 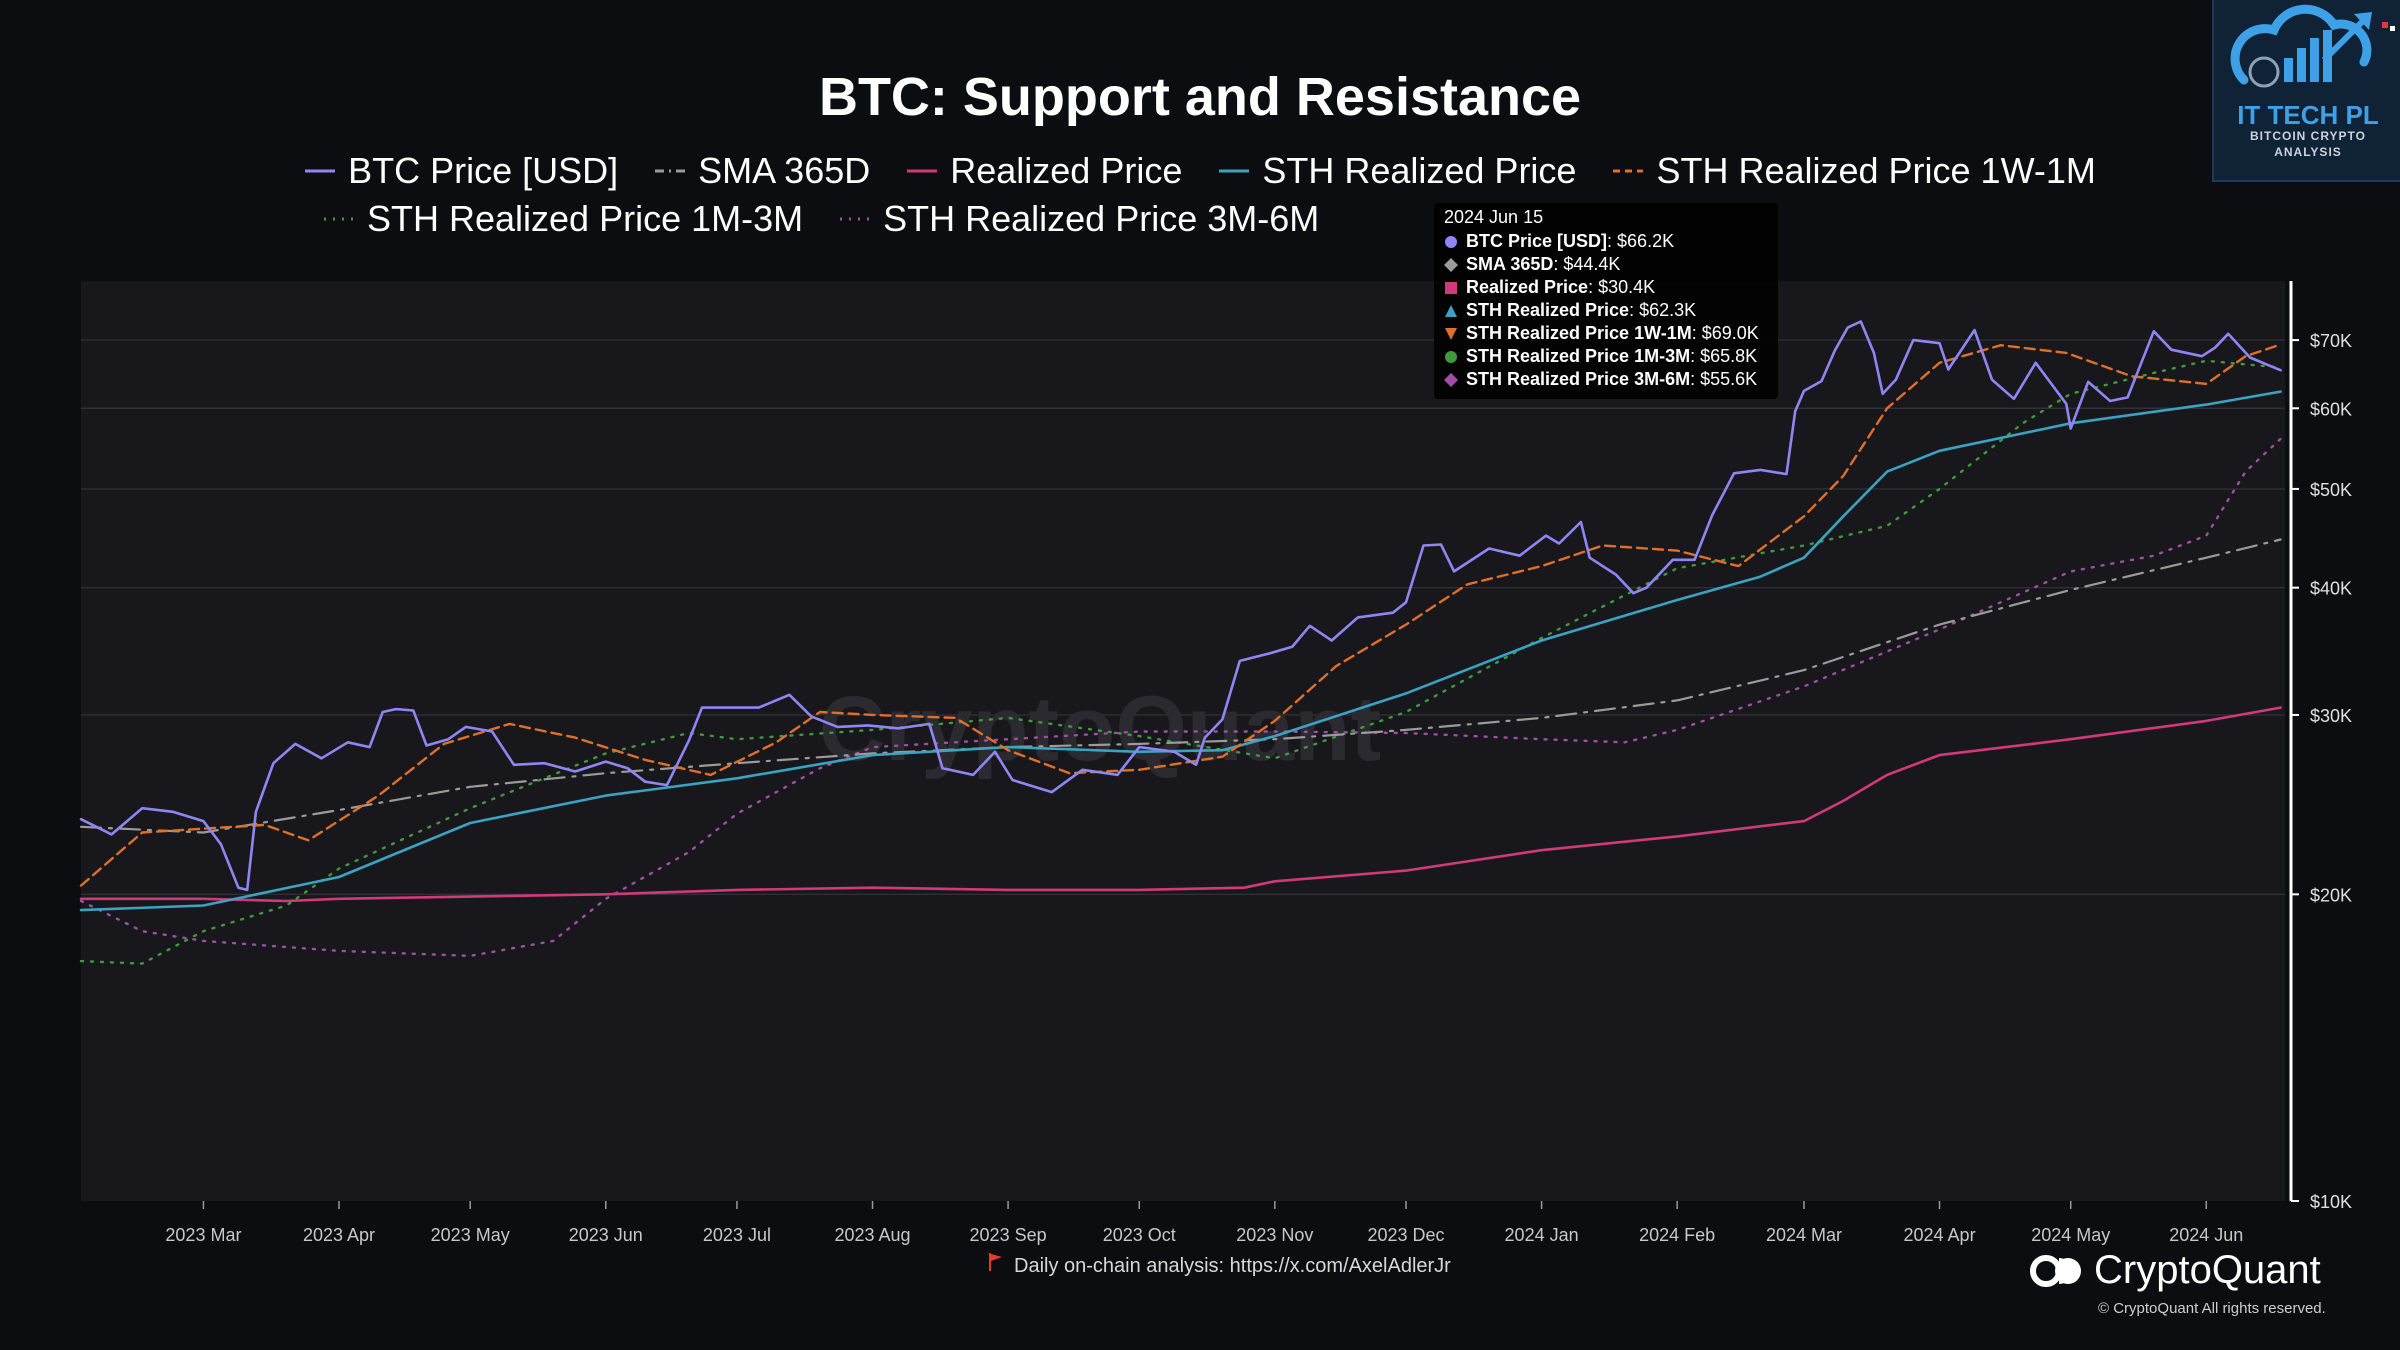 I want to click on tooltip-row: STH Realized Price 1W-1M: $69.0K, so click(x=1606, y=333).